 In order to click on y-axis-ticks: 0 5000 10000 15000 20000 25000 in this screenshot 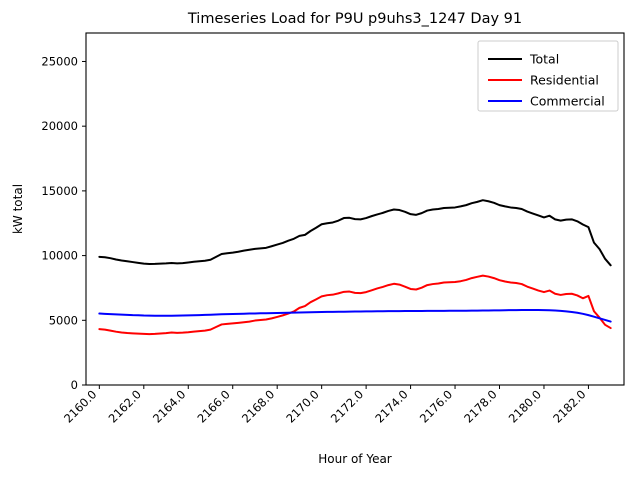, I will do `click(63, 223)`.